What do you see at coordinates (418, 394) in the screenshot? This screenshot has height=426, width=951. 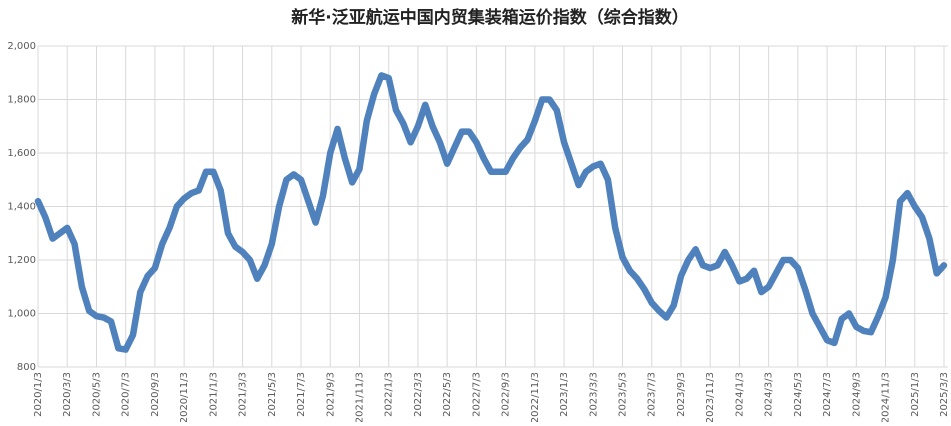 I see `x-tick-label: 2022/3/3` at bounding box center [418, 394].